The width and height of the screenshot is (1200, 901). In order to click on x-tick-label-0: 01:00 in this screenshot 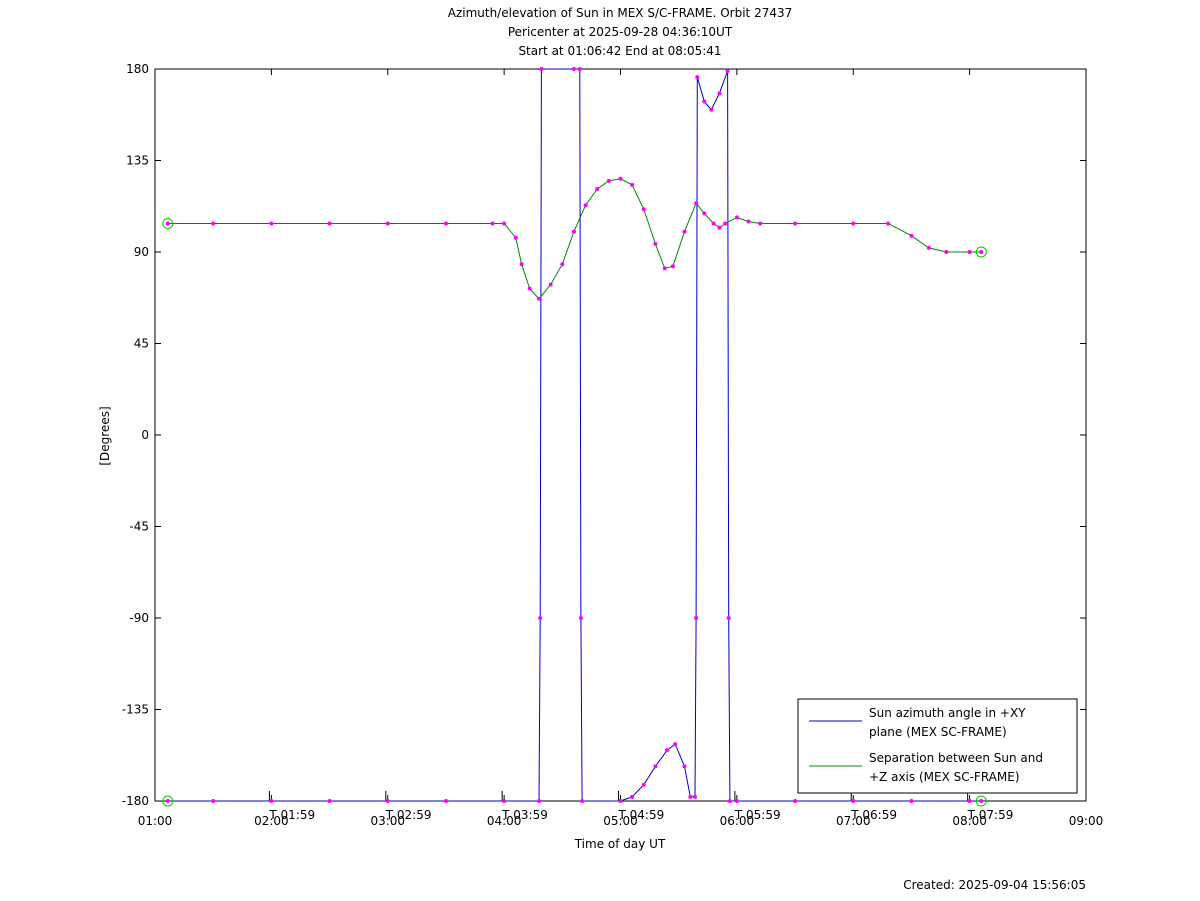, I will do `click(155, 821)`.